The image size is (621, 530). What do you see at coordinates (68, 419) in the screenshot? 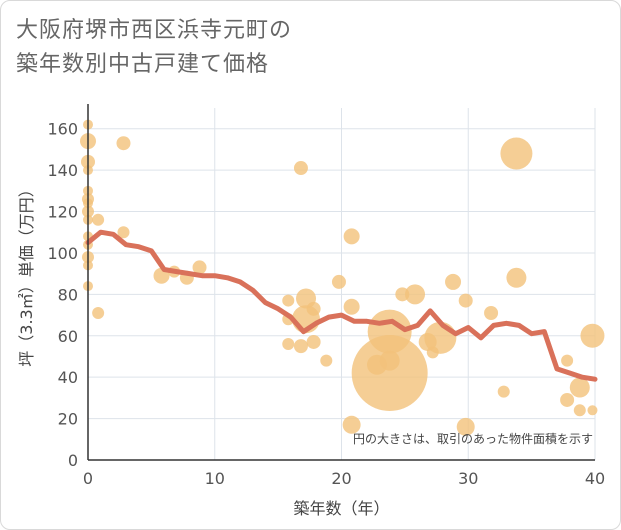
I see `y-tick-label: 20` at bounding box center [68, 419].